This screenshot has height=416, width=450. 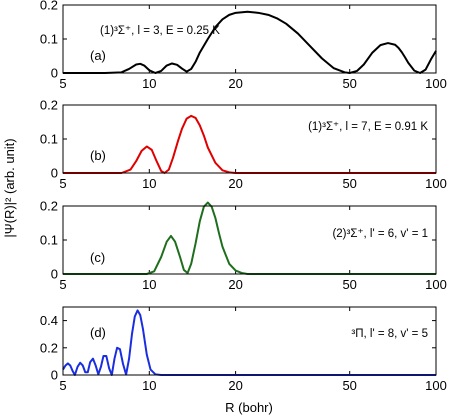 I want to click on series-line-c, so click(x=249, y=238).